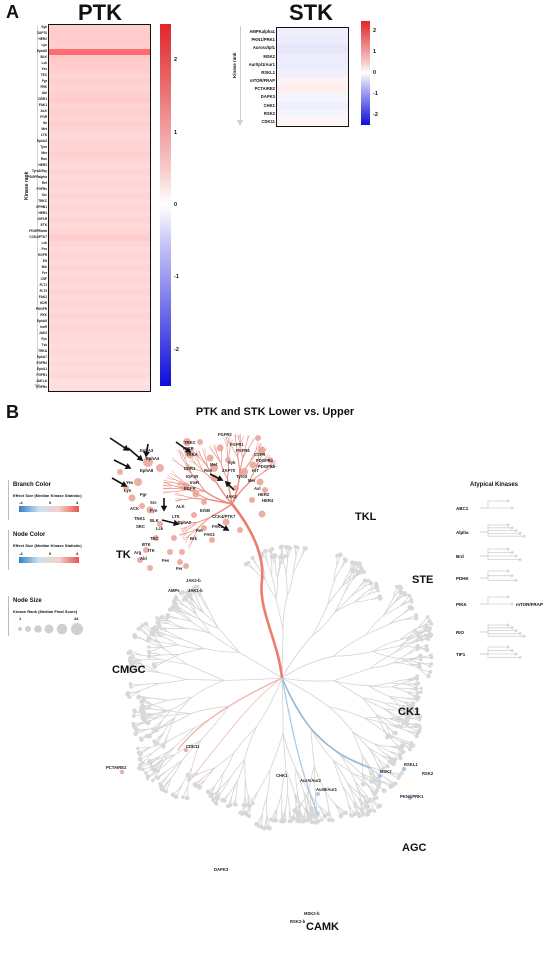 The image size is (550, 959). Describe the element at coordinates (275, 412) in the screenshot. I see `panel-b-title: PTK and STK Lower vs. Upper` at that location.